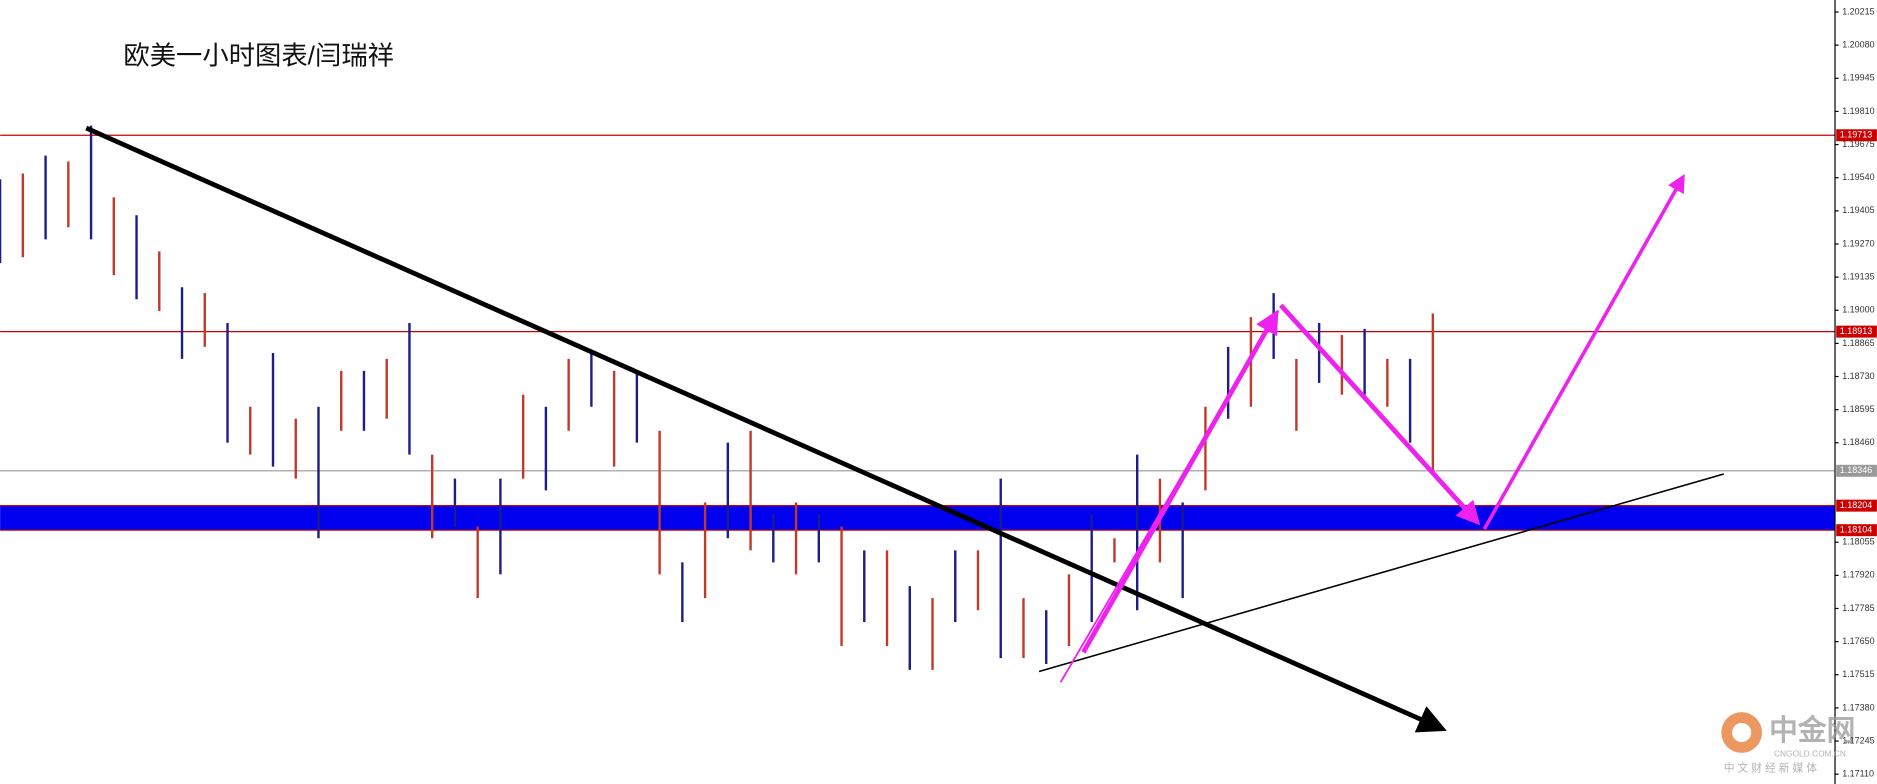  I want to click on y-tick-label: 1.19540, so click(1858, 177).